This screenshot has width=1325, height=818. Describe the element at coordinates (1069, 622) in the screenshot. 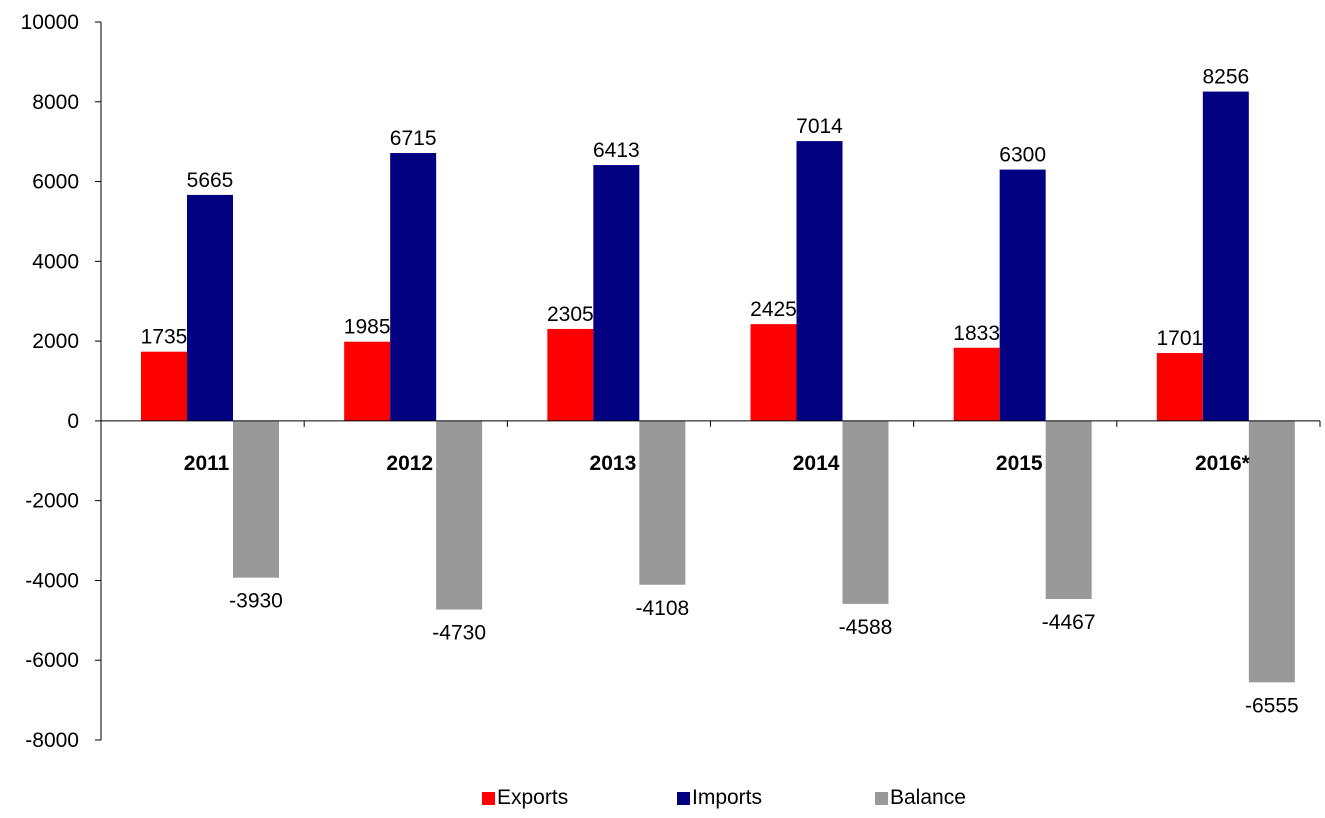

I see `data-label-balance-2015: -4467` at that location.